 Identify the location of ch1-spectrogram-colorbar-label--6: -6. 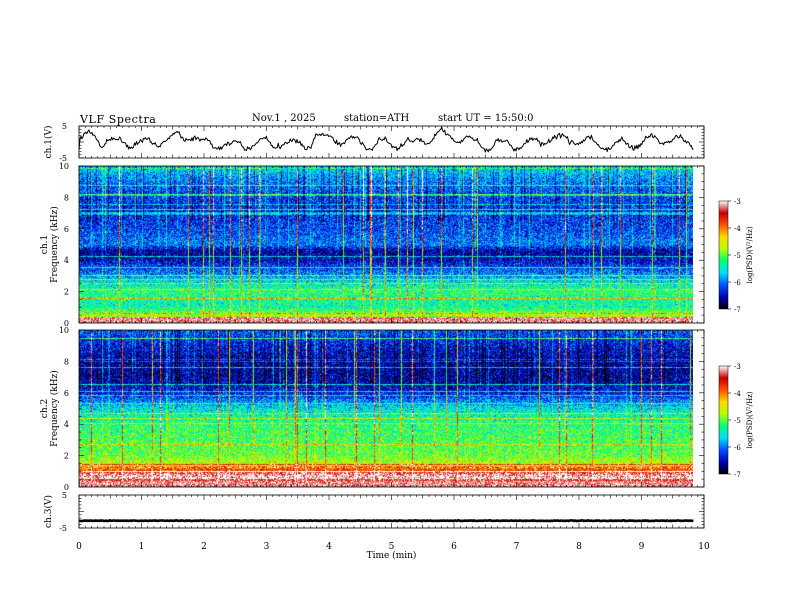
(737, 283).